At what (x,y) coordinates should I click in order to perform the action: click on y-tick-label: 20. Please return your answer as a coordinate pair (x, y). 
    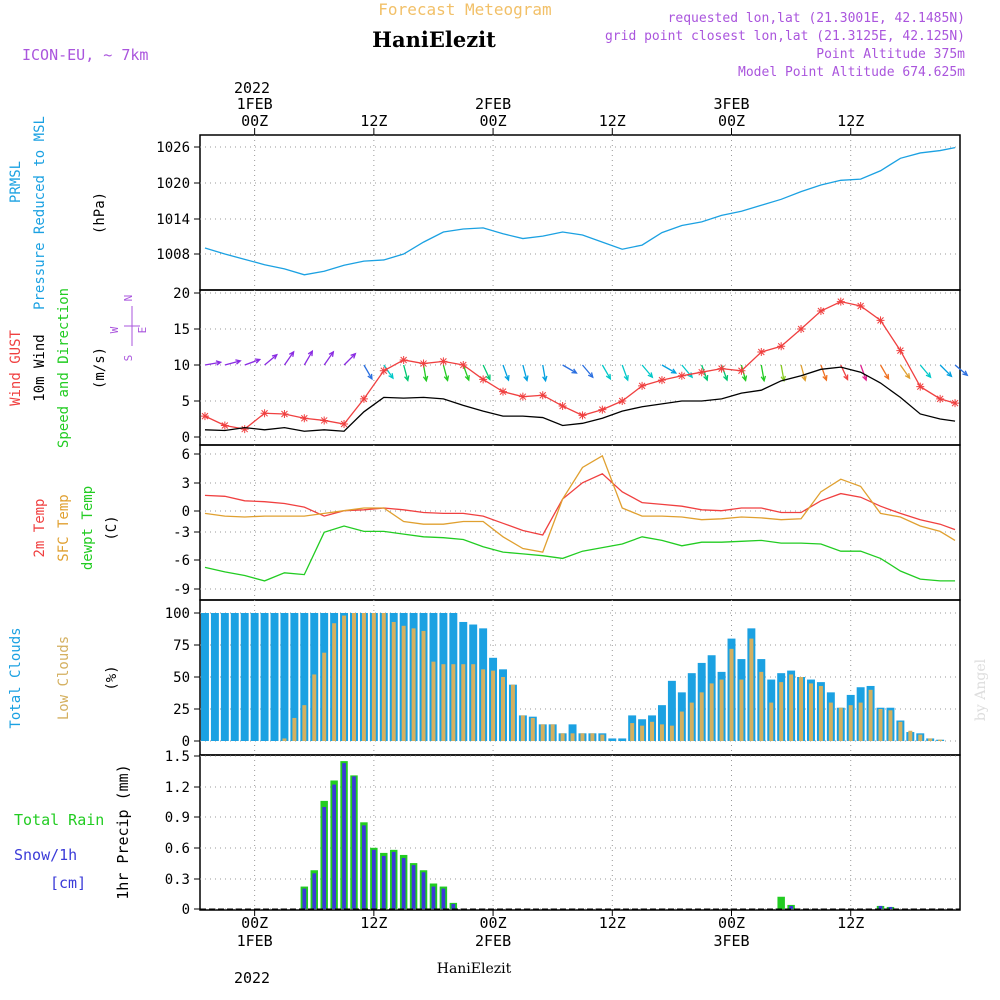
    Looking at the image, I should click on (181, 294).